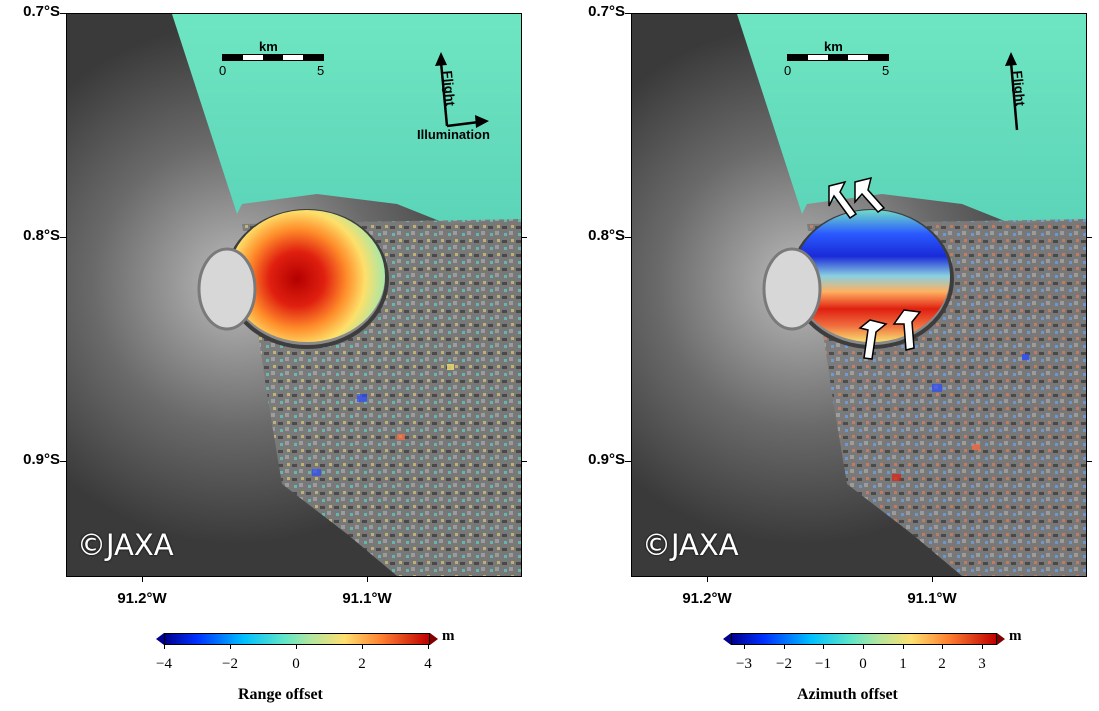 The height and width of the screenshot is (711, 1099). Describe the element at coordinates (453, 134) in the screenshot. I see `illumination-label: Illumination` at that location.